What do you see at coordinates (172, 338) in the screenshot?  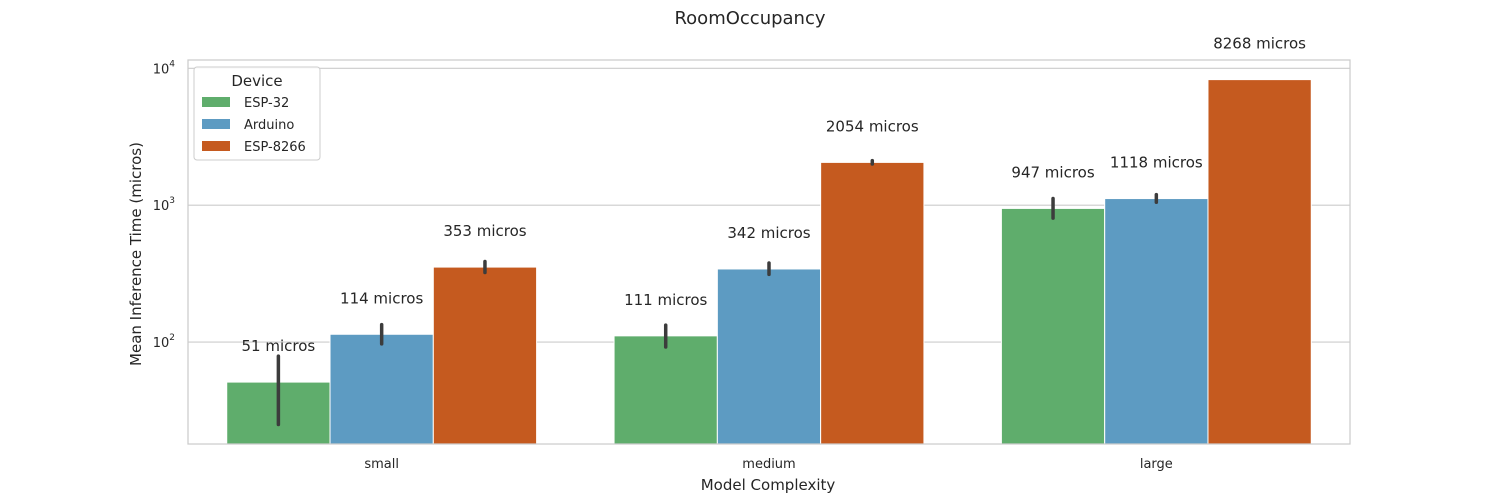 I see `y-tick-exponent: 2` at bounding box center [172, 338].